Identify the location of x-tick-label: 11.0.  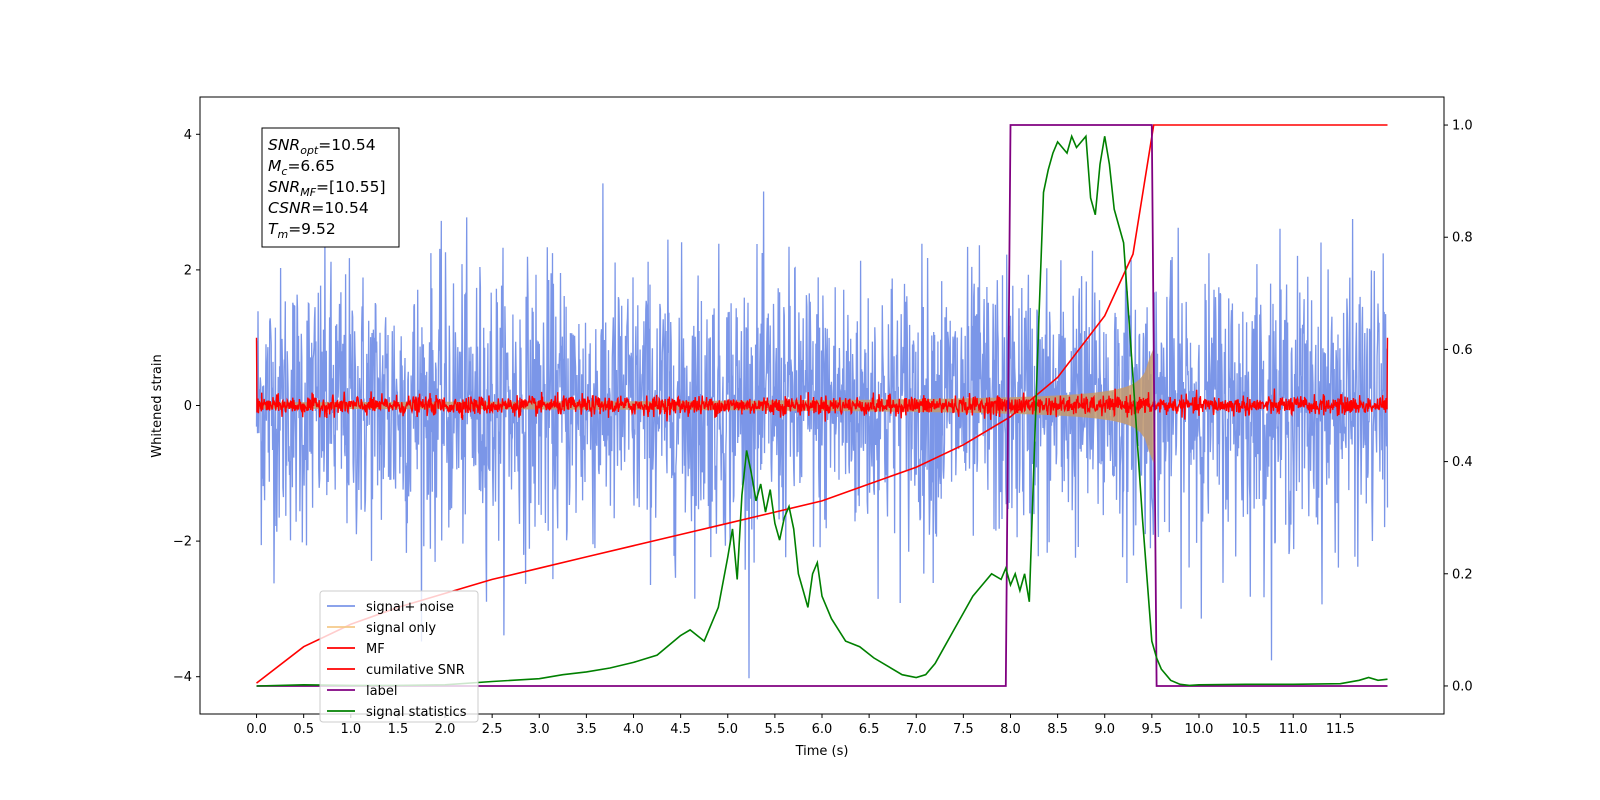
(1293, 729).